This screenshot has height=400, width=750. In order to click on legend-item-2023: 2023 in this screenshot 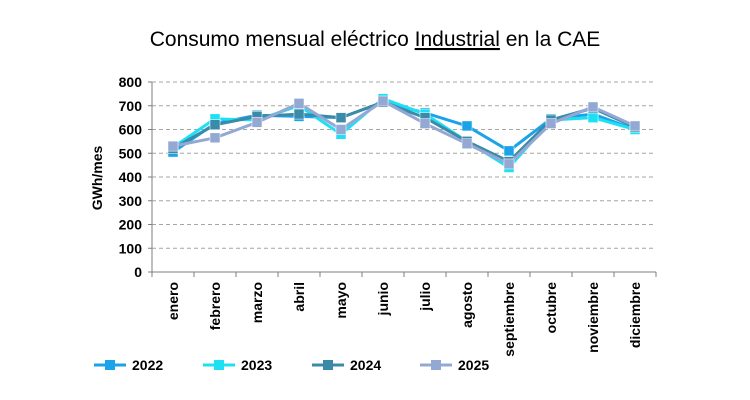, I will do `click(237, 365)`.